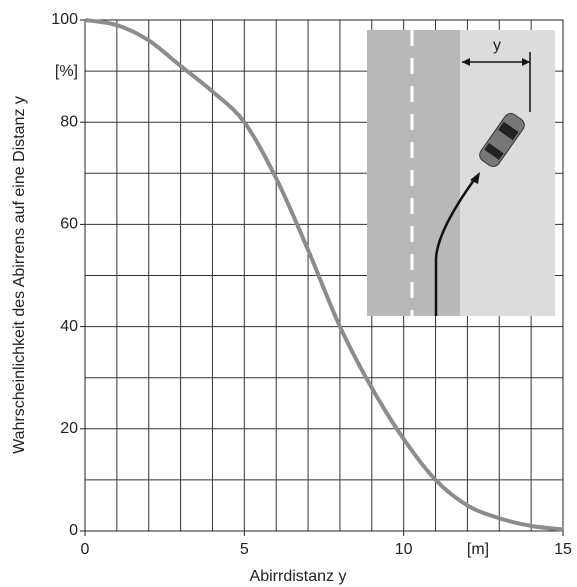 The image size is (577, 587). What do you see at coordinates (73, 530) in the screenshot?
I see `y-tick-label: 0` at bounding box center [73, 530].